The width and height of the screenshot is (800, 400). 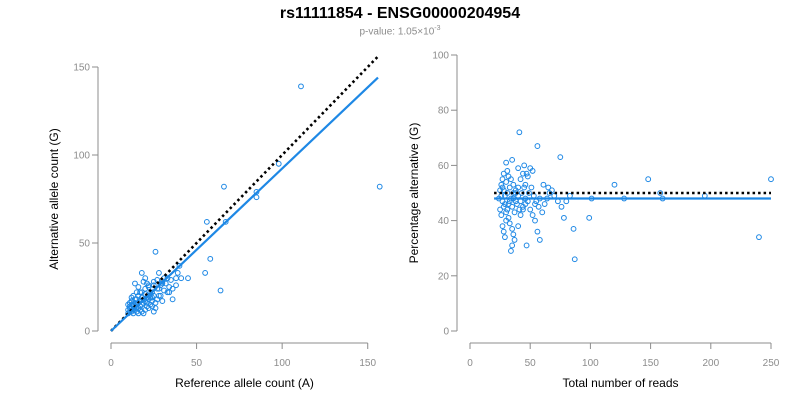 What do you see at coordinates (400, 31) in the screenshot?
I see `chart-subtitle: p-value: 1.05×10-3` at bounding box center [400, 31].